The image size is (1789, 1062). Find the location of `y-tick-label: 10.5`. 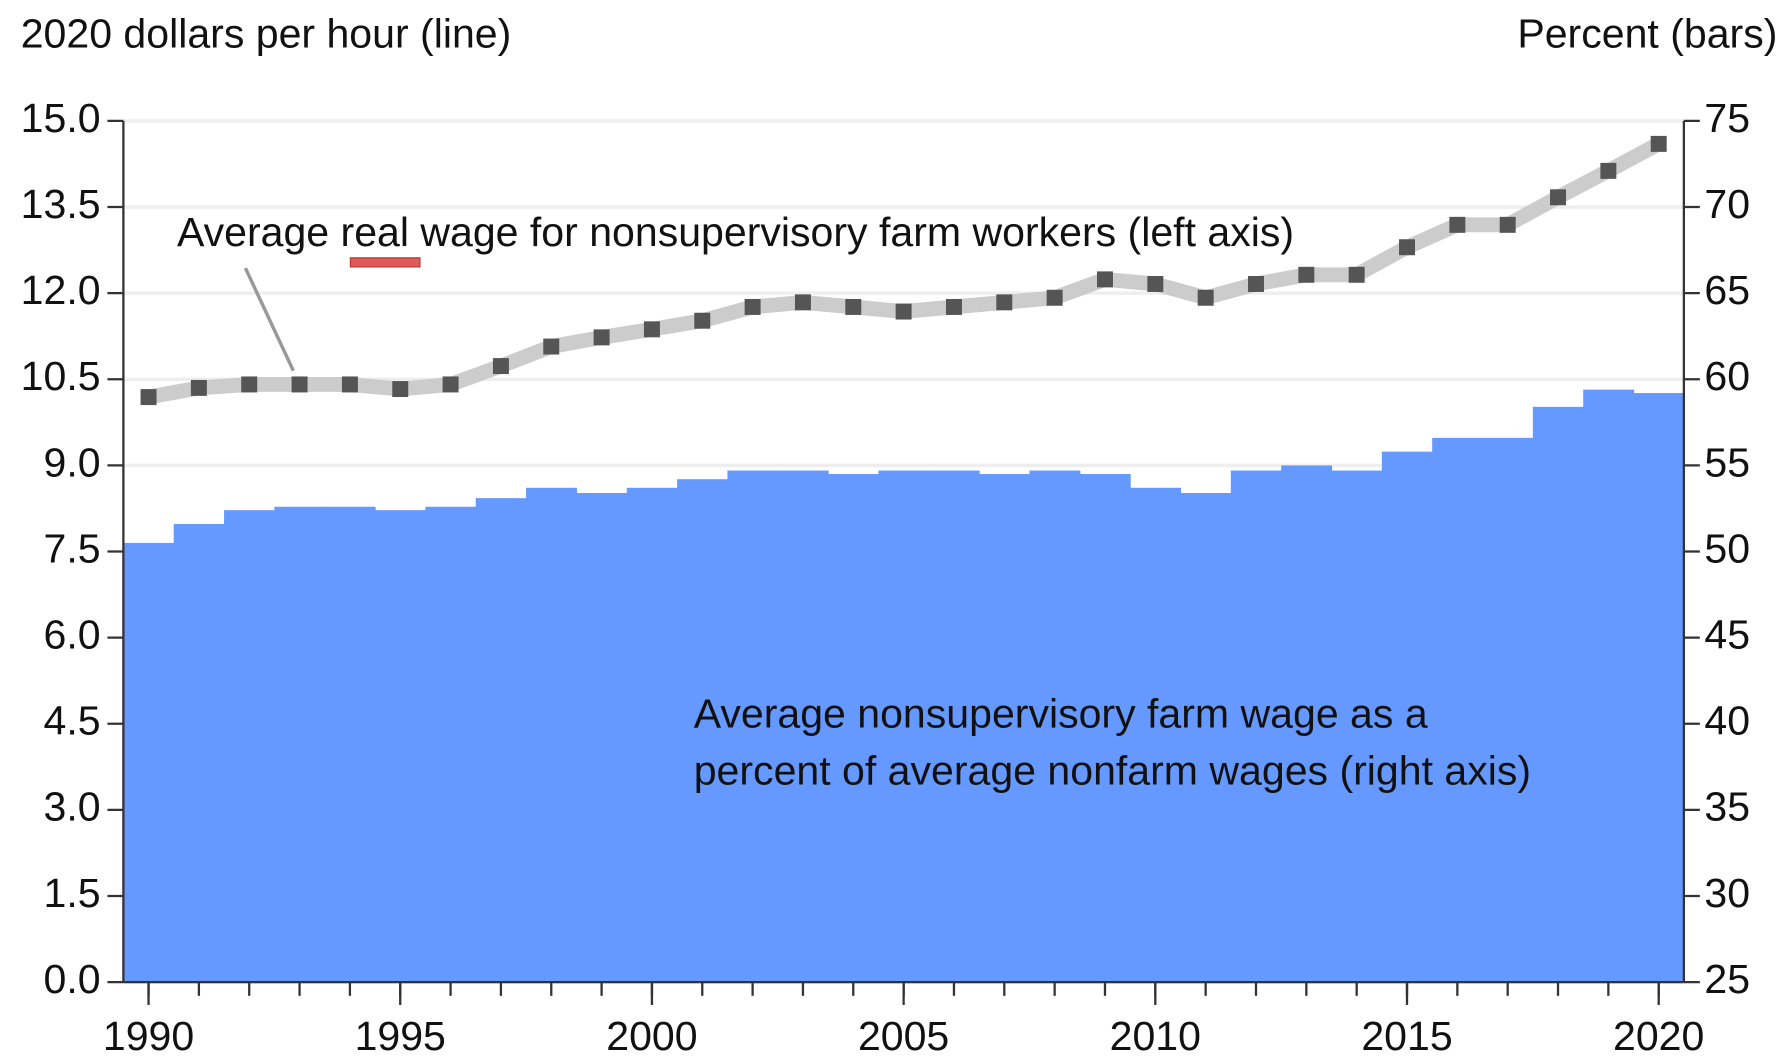

y-tick-label: 10.5 is located at coordinates (61, 376).